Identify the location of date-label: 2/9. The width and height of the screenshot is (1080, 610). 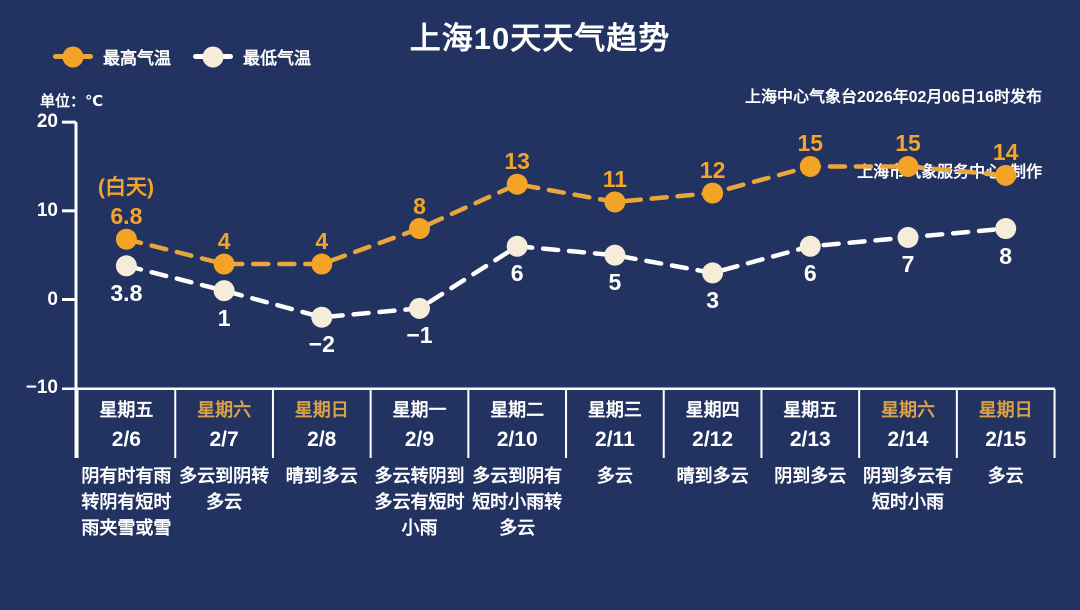
(419, 439).